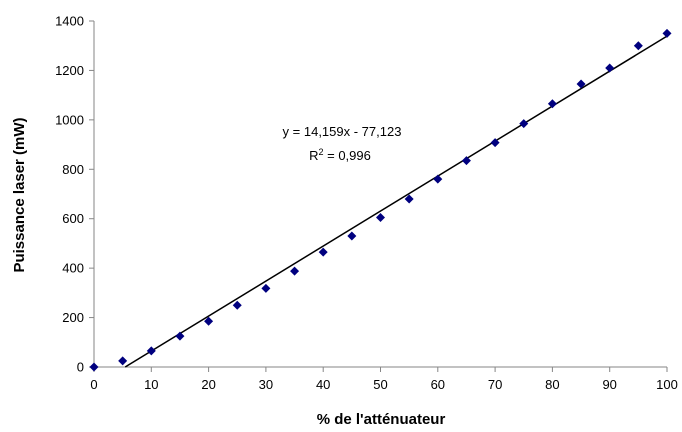 This screenshot has width=682, height=432. What do you see at coordinates (438, 384) in the screenshot?
I see `x-tick-label: 60` at bounding box center [438, 384].